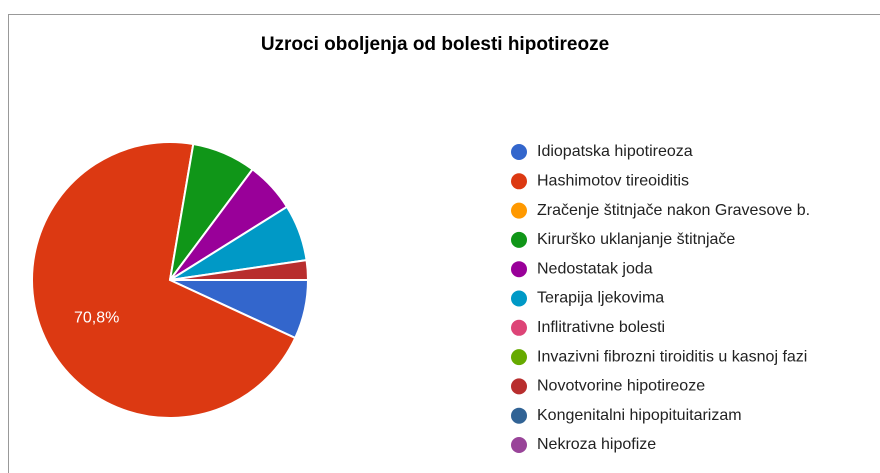 This screenshot has height=473, width=880. What do you see at coordinates (435, 44) in the screenshot?
I see `chart-title: Uzroci oboljenja od bolesti hipotireoze` at bounding box center [435, 44].